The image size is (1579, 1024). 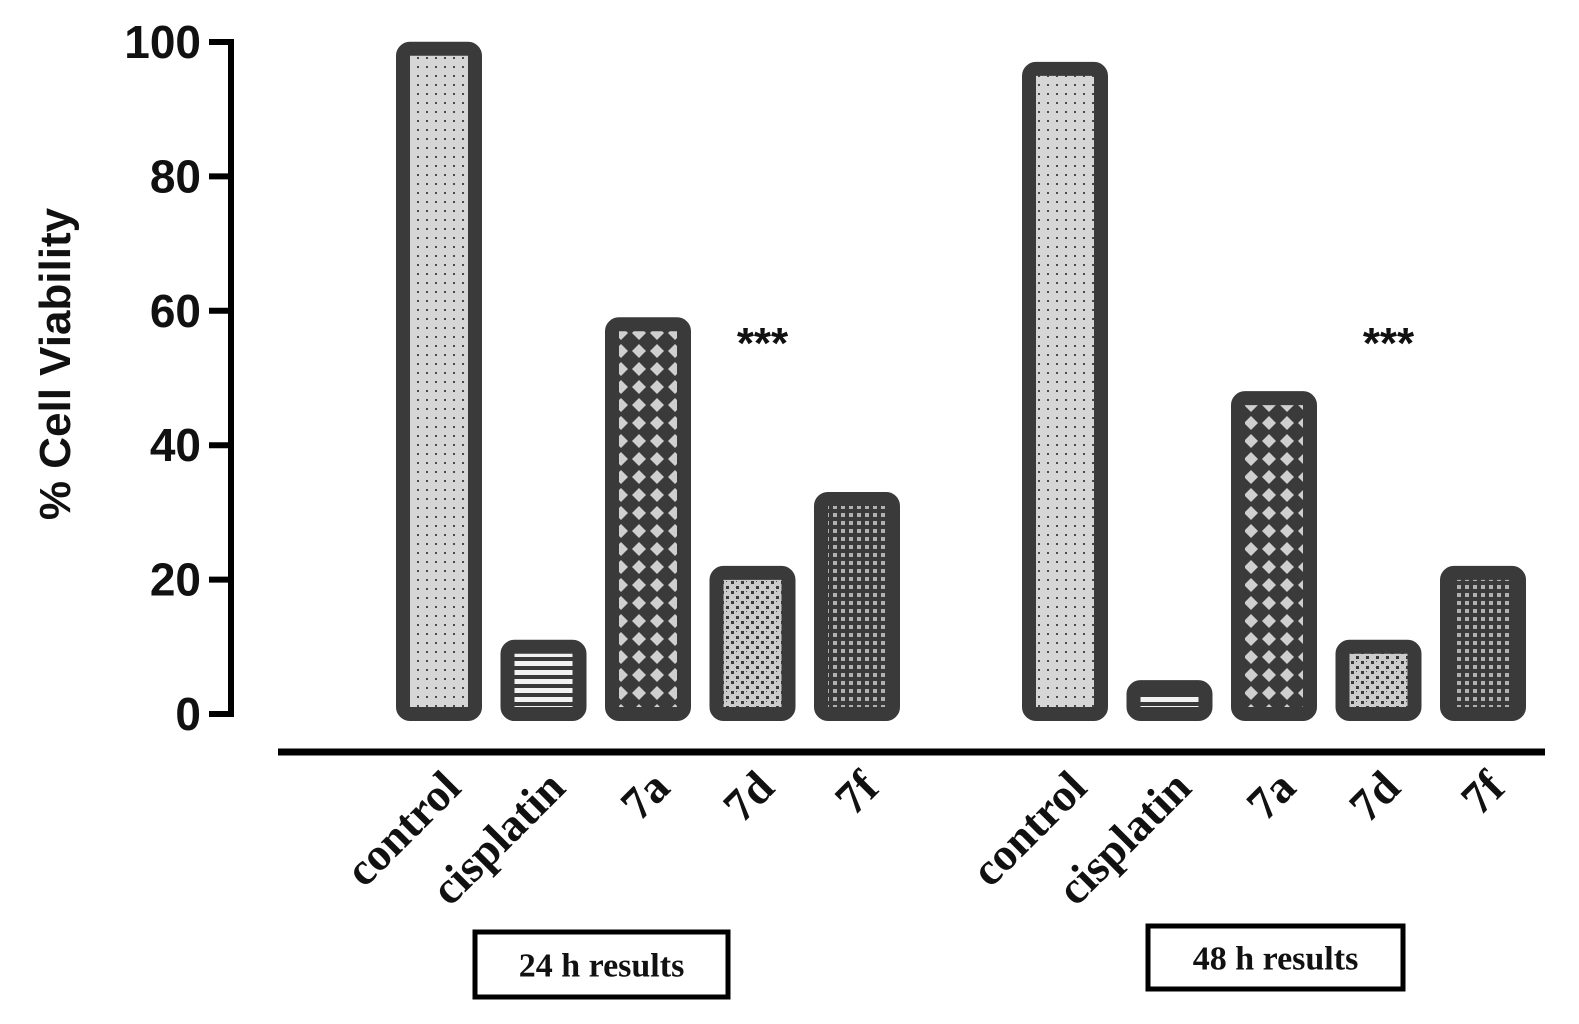 What do you see at coordinates (763, 343) in the screenshot?
I see `significance-24h: ***` at bounding box center [763, 343].